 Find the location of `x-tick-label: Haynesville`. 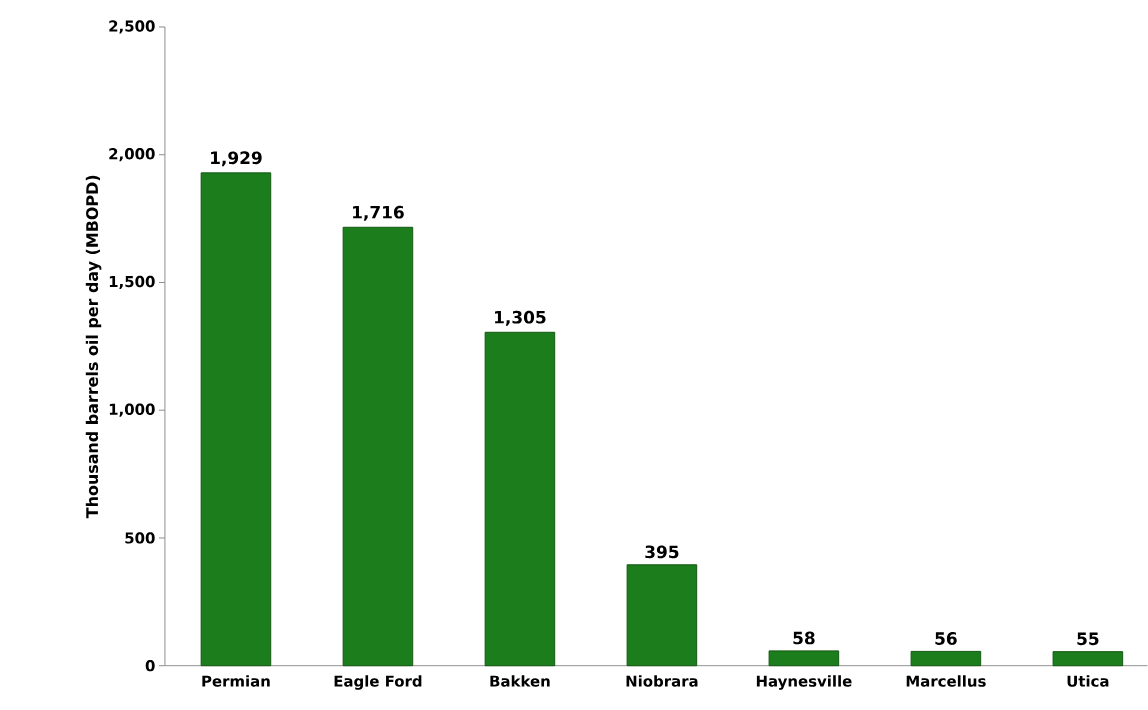

x-tick-label: Haynesville is located at coordinates (804, 682).